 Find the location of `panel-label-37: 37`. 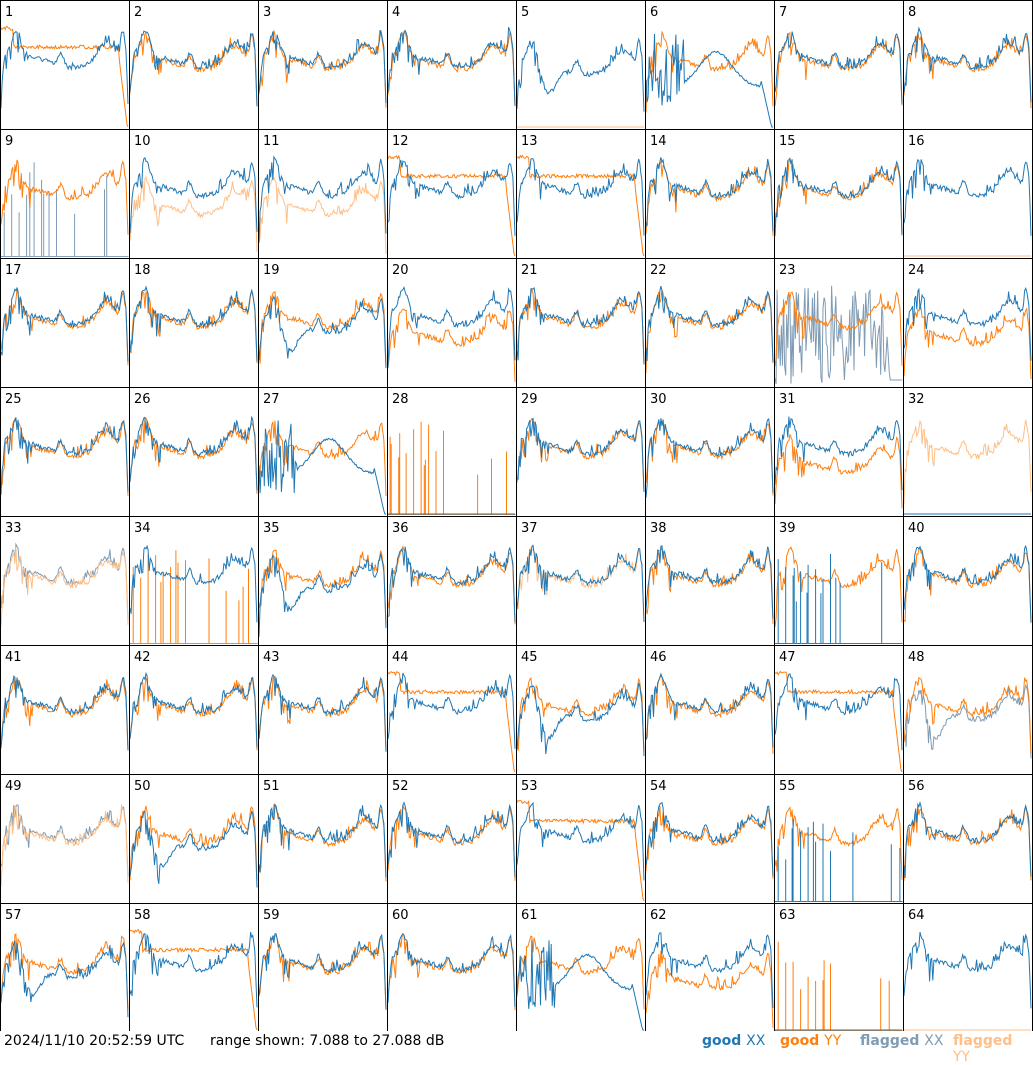

panel-label-37: 37 is located at coordinates (529, 528).